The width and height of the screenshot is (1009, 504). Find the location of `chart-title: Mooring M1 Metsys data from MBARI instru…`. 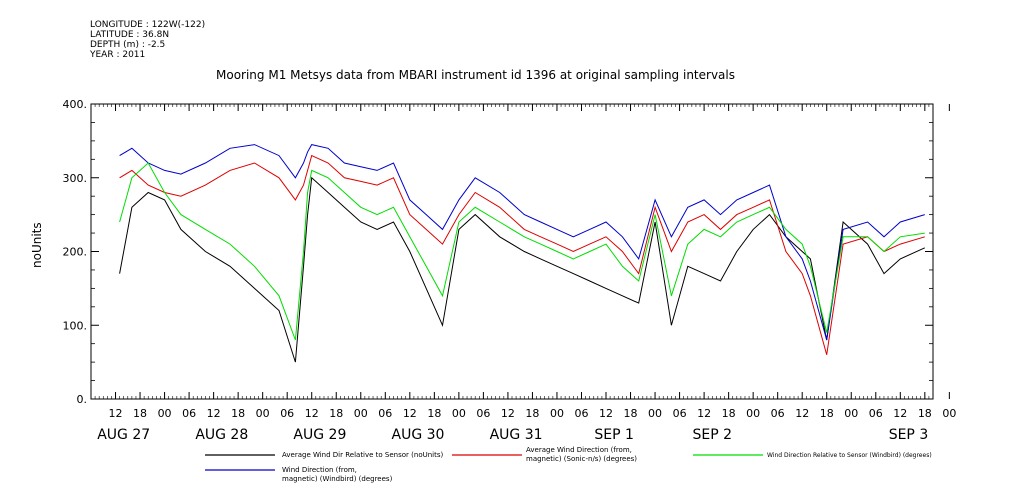

chart-title: Mooring M1 Metsys data from MBARI instru… is located at coordinates (475, 75).